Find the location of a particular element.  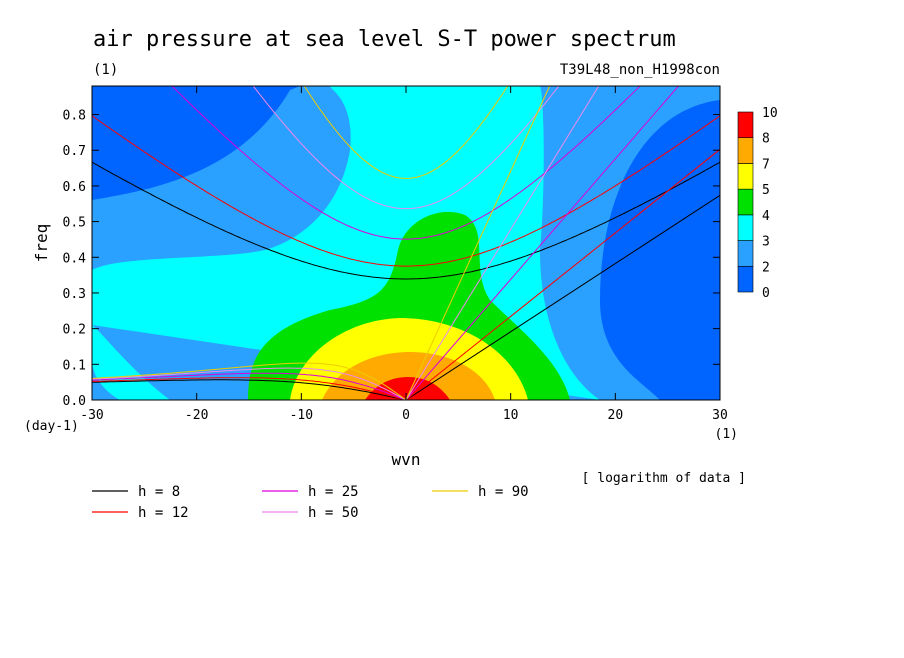

run-label: T39L48_non_H1998con is located at coordinates (640, 70).